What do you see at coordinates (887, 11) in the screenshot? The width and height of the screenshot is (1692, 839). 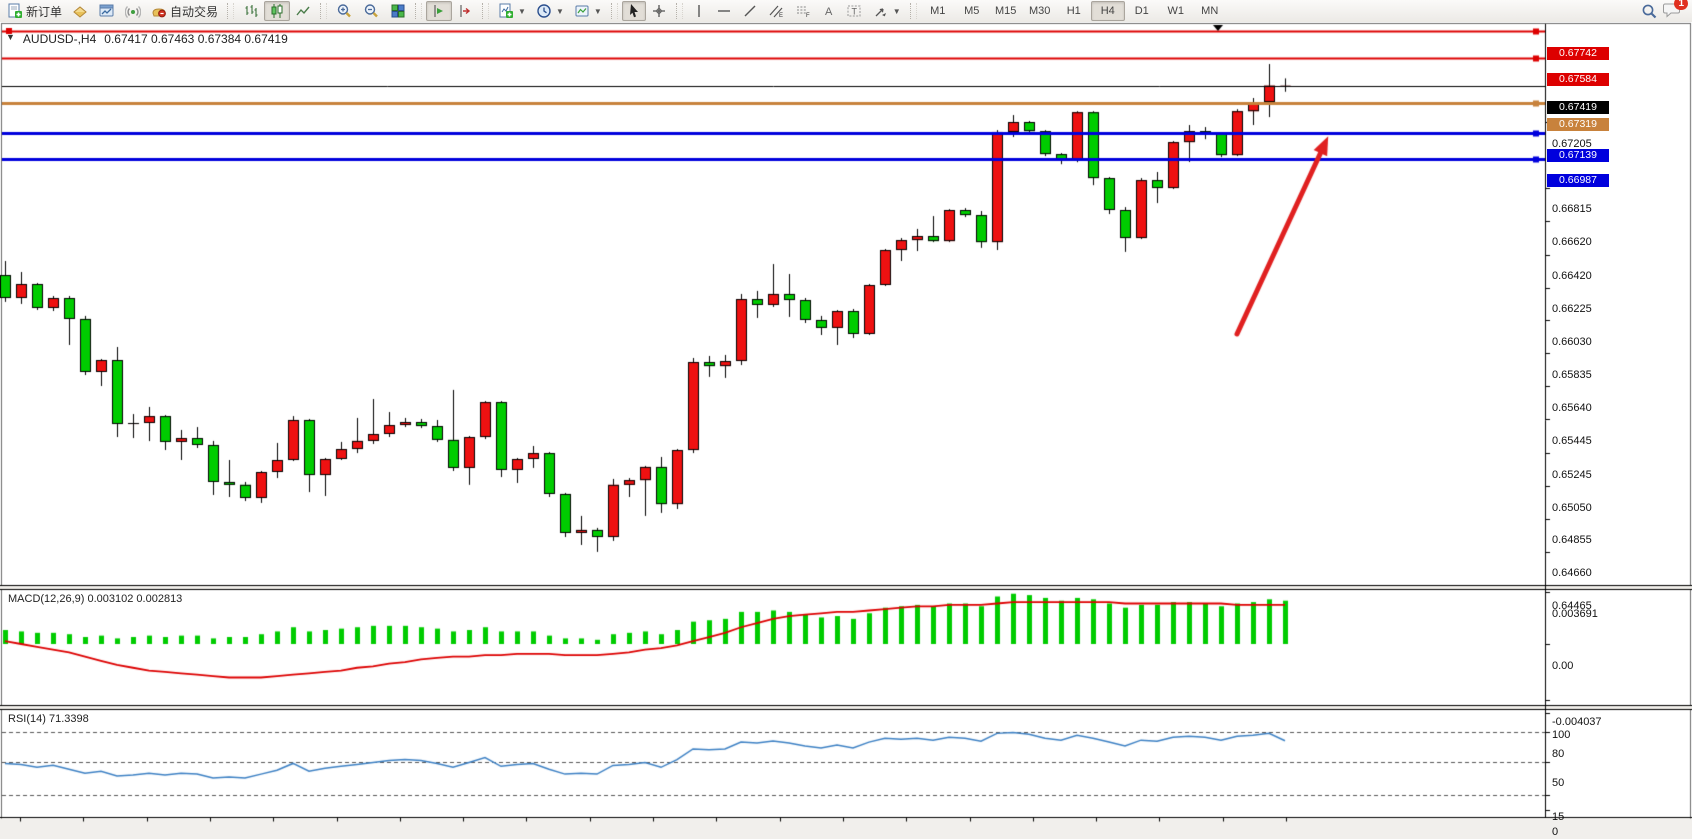 I see `arrows-button: ▼` at bounding box center [887, 11].